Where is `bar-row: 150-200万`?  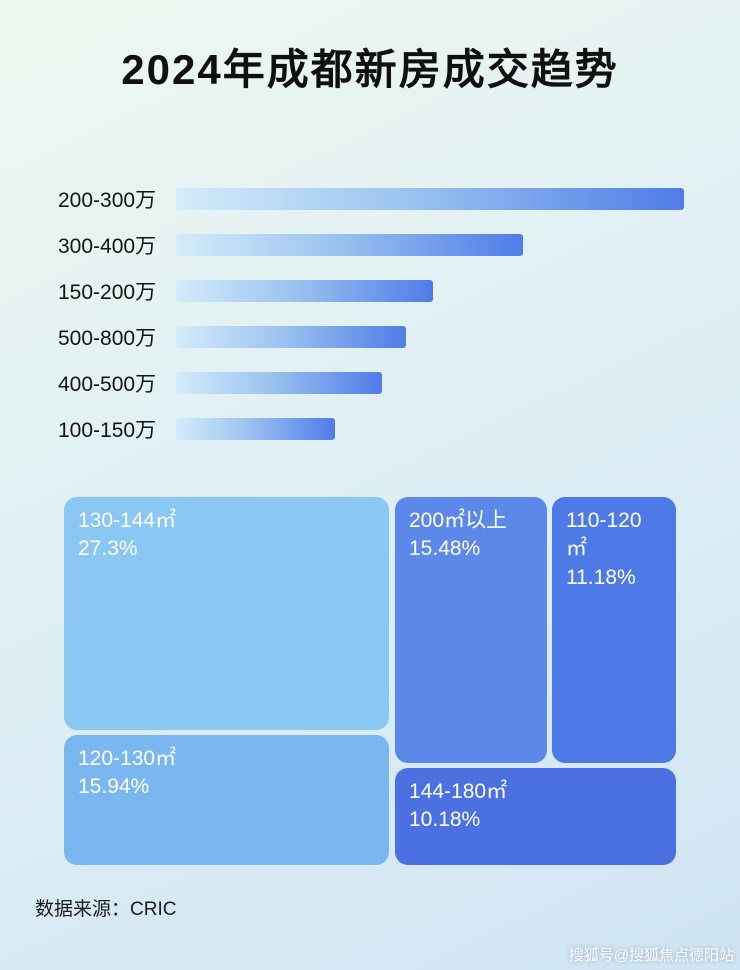
bar-row: 150-200万 is located at coordinates (371, 292).